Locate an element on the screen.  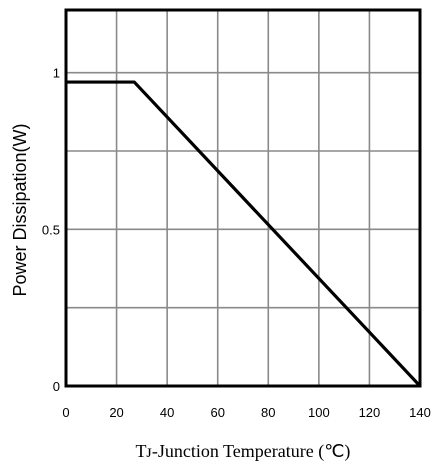
x-tick-label: 60 is located at coordinates (217, 412).